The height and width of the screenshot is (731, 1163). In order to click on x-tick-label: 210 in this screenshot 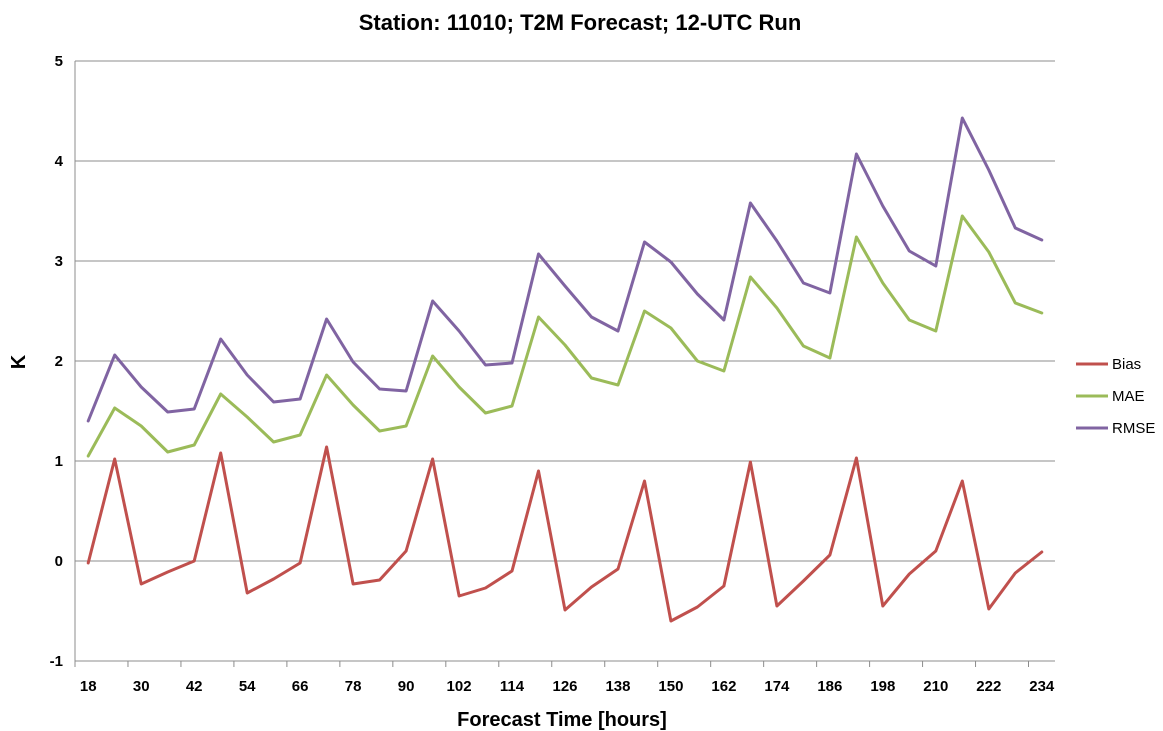, I will do `click(935, 686)`.